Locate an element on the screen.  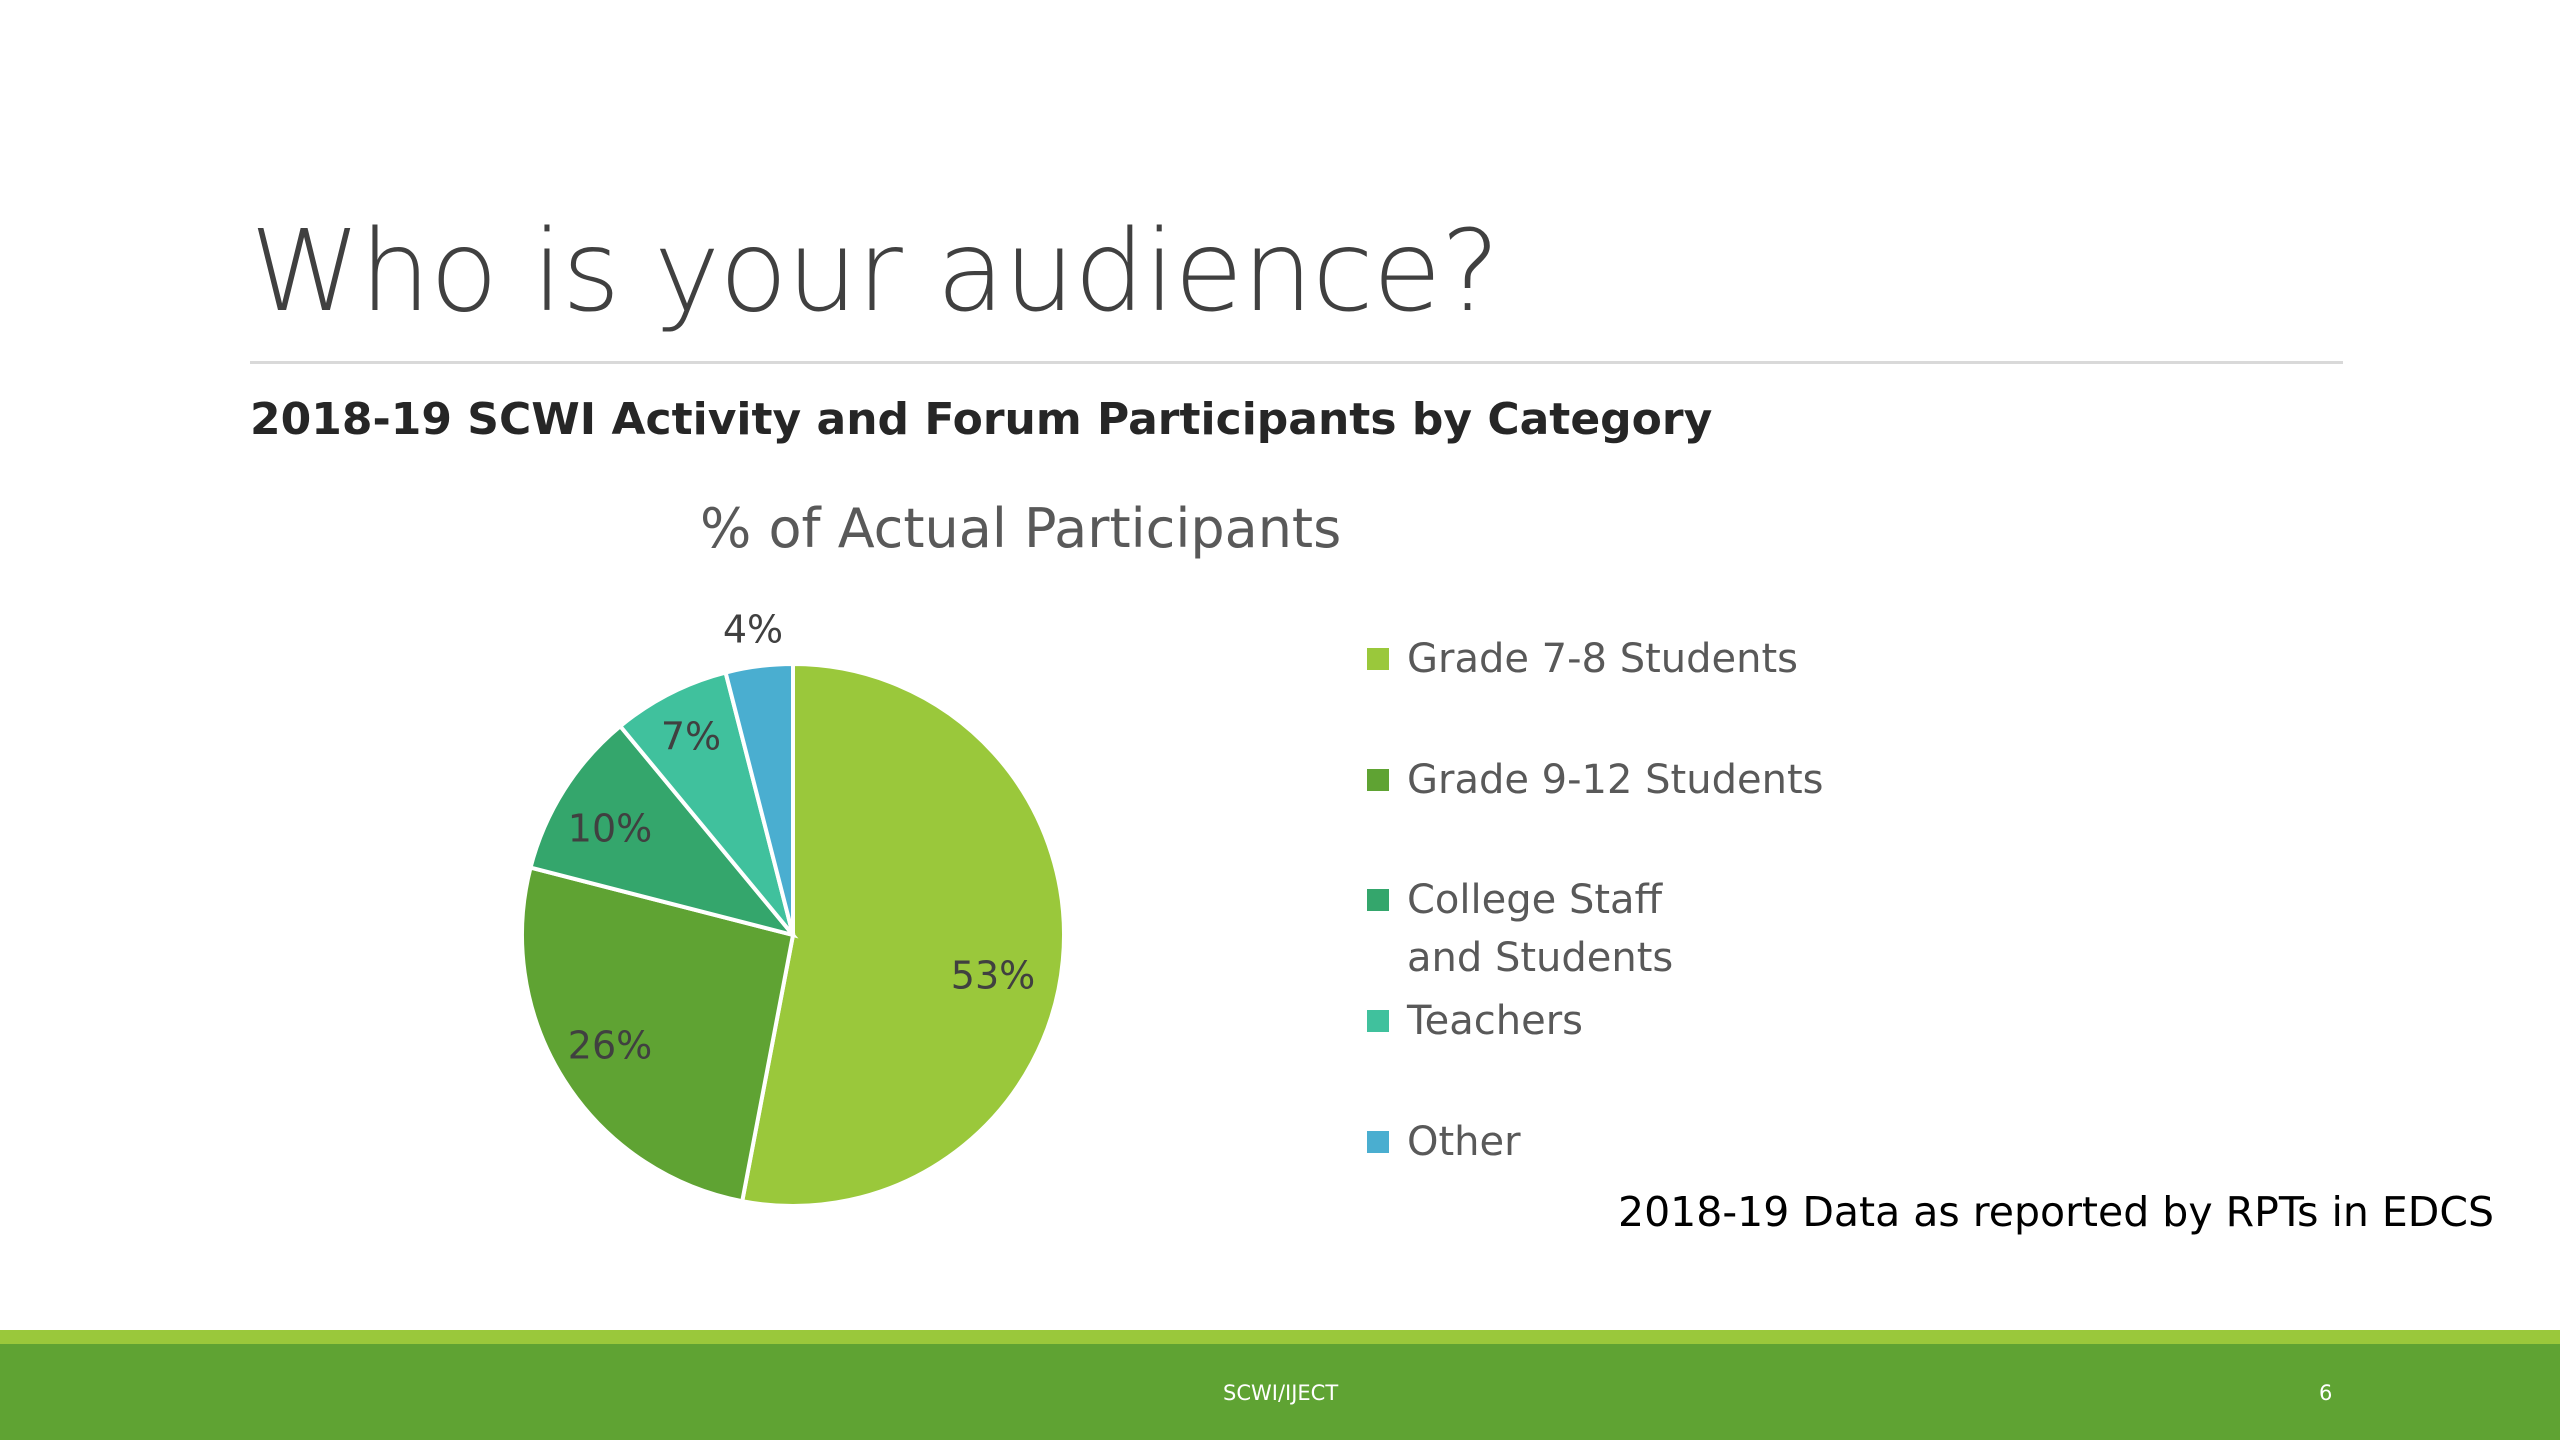
legend-label: College Staff and Students is located at coordinates (1540, 929).